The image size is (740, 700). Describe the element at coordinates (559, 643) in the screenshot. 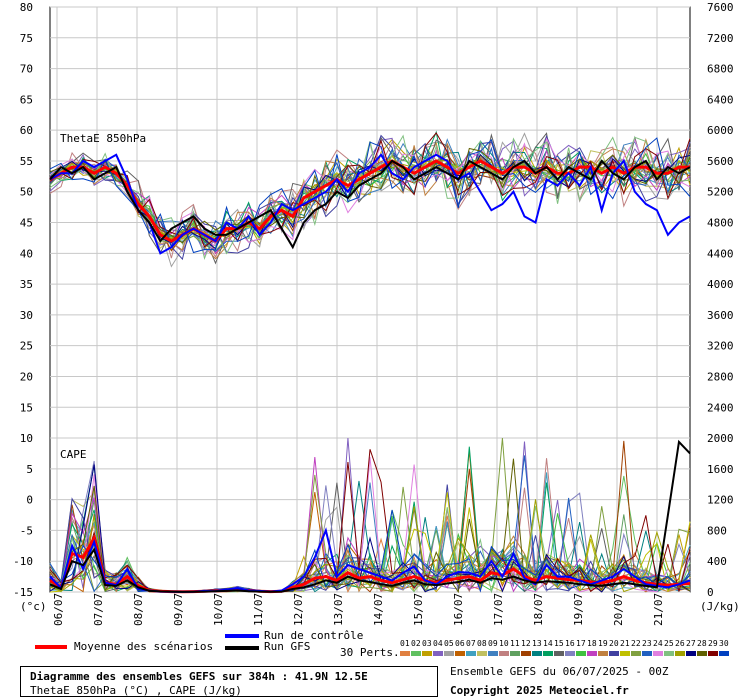

I see `pert-number-label: 15` at that location.